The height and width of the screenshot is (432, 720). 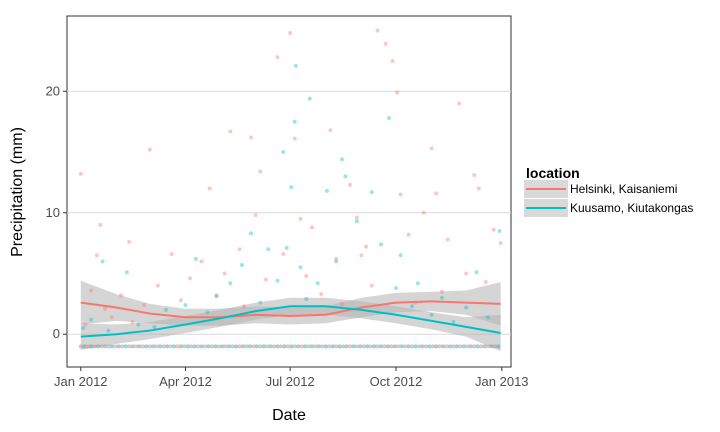 I want to click on smooth-lines, so click(x=290, y=319).